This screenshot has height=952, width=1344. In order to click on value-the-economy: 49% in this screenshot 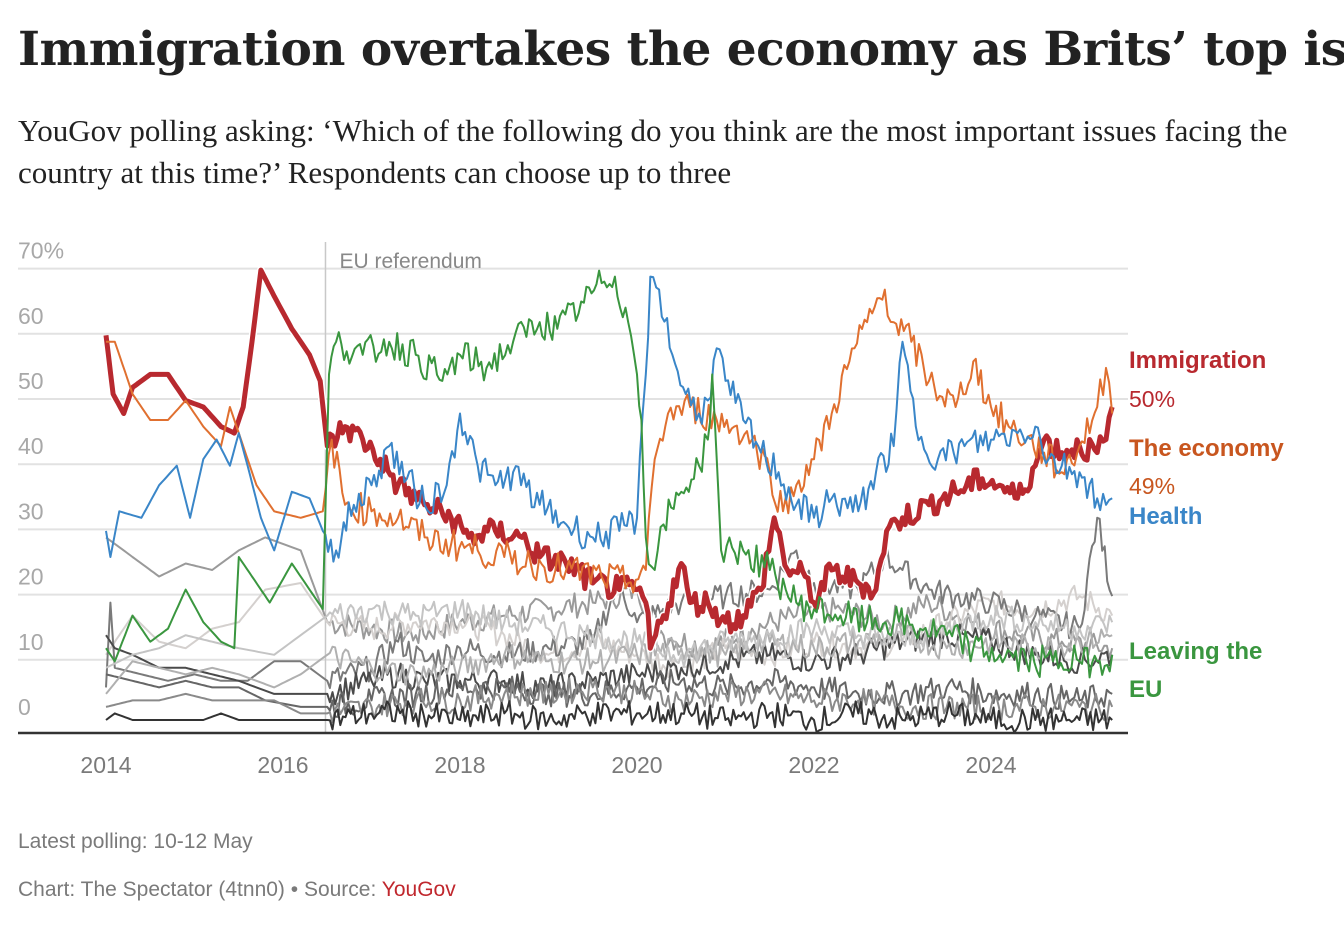, I will do `click(1152, 486)`.